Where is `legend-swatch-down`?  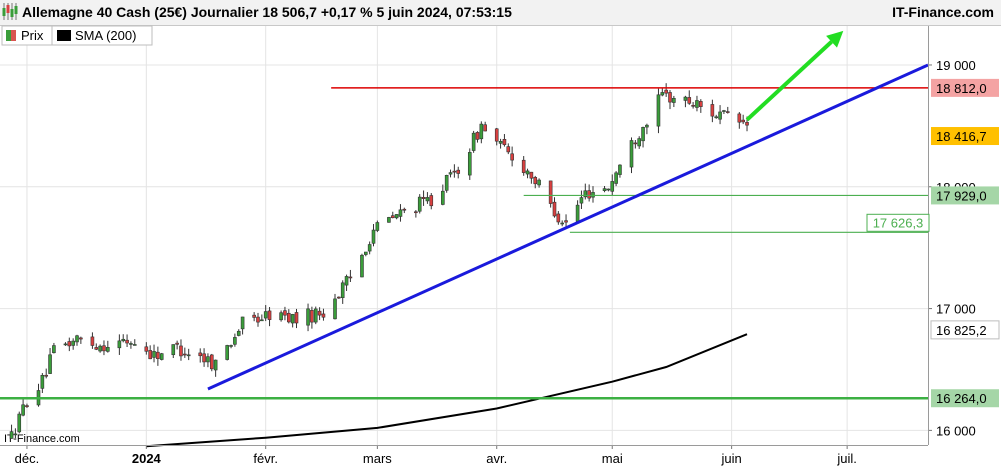 legend-swatch-down is located at coordinates (13, 35).